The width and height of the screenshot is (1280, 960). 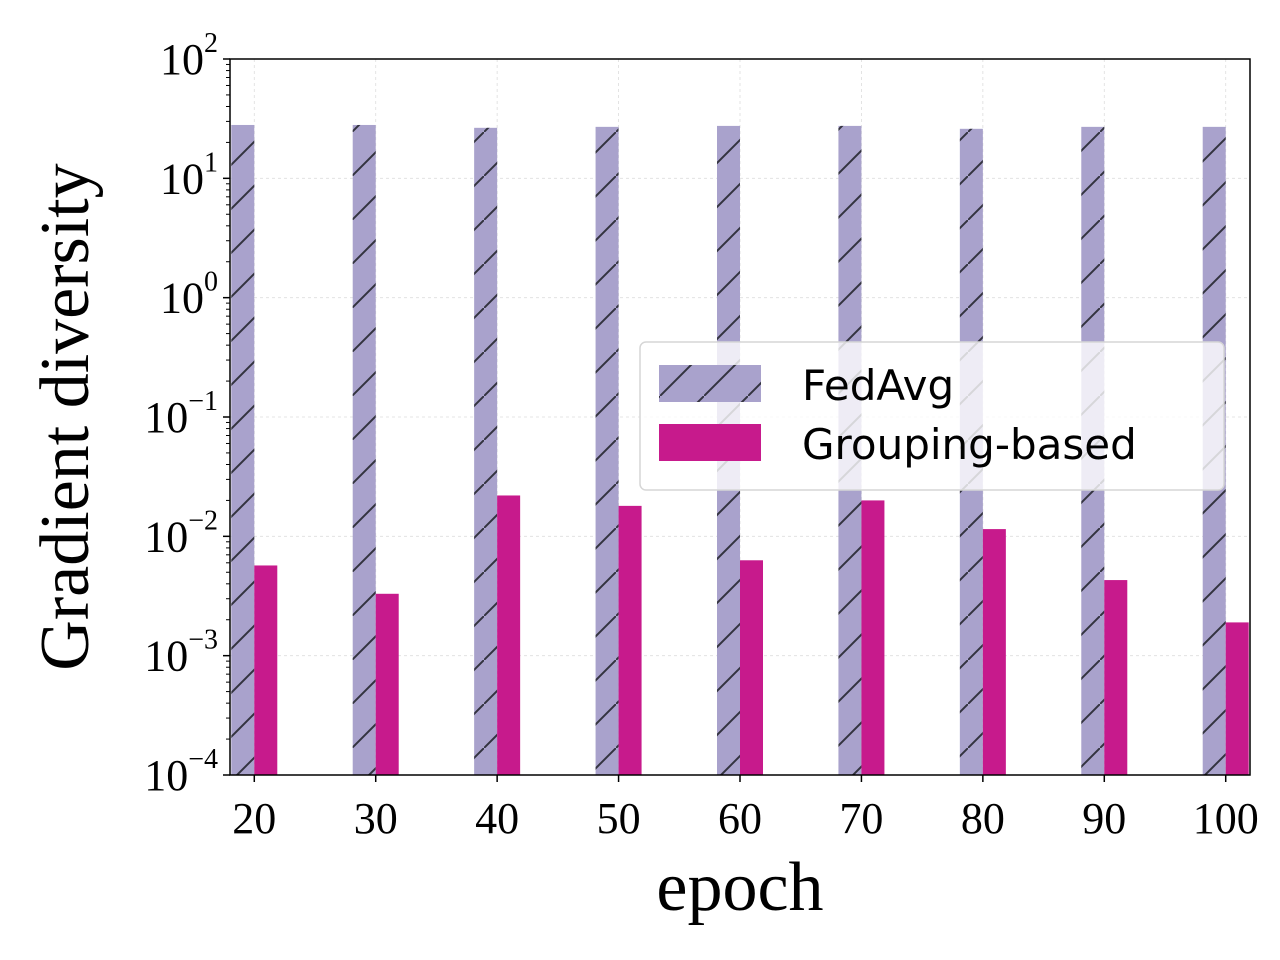 I want to click on x-tick-label: 70, so click(x=861, y=818).